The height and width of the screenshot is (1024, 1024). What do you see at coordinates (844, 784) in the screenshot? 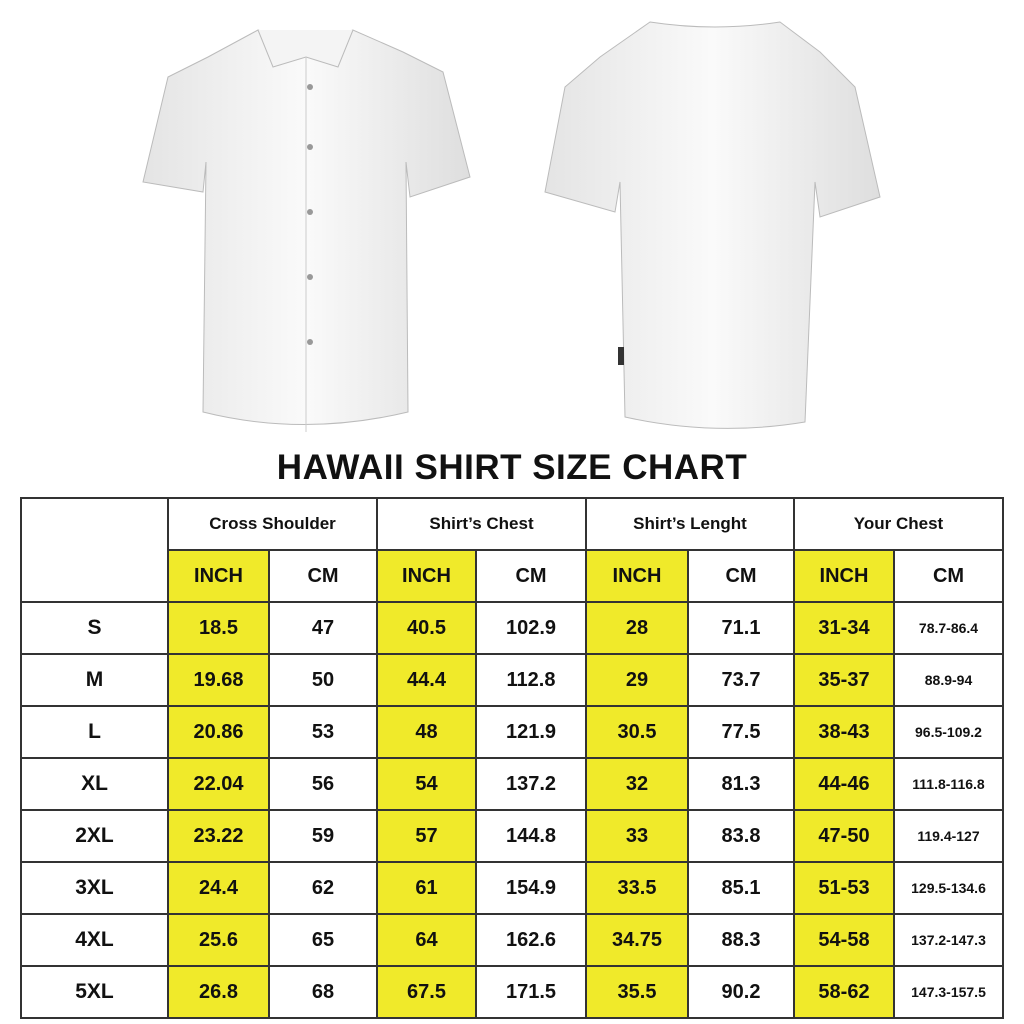
I see `inch-value: 44-46` at bounding box center [844, 784].